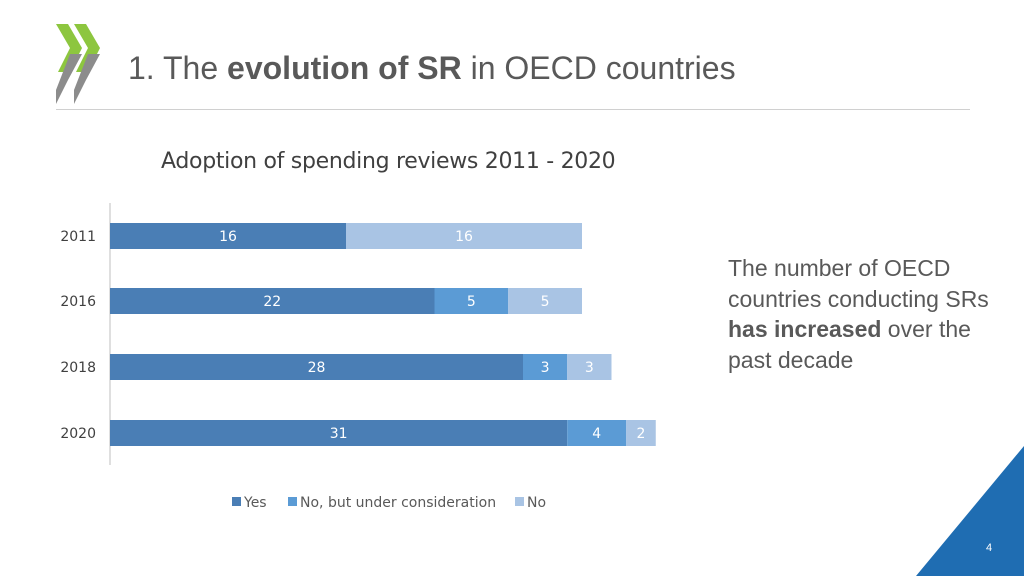 The height and width of the screenshot is (576, 1024). What do you see at coordinates (513, 109) in the screenshot?
I see `title-divider` at bounding box center [513, 109].